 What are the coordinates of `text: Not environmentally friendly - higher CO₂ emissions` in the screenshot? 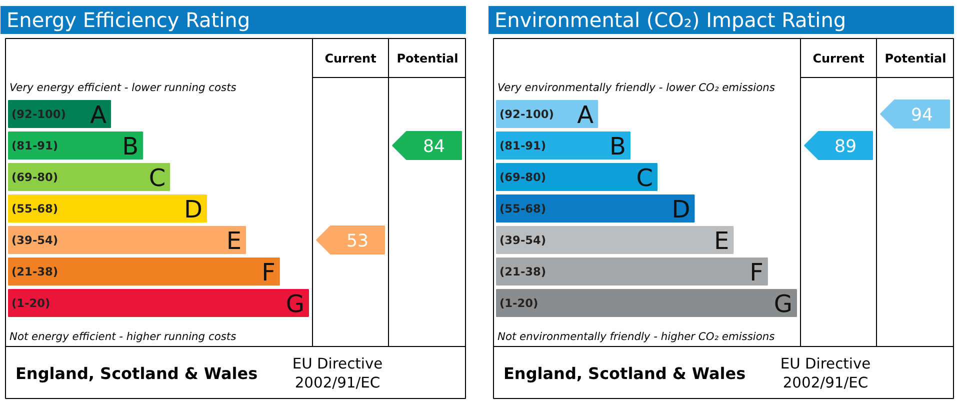 It's located at (637, 336).